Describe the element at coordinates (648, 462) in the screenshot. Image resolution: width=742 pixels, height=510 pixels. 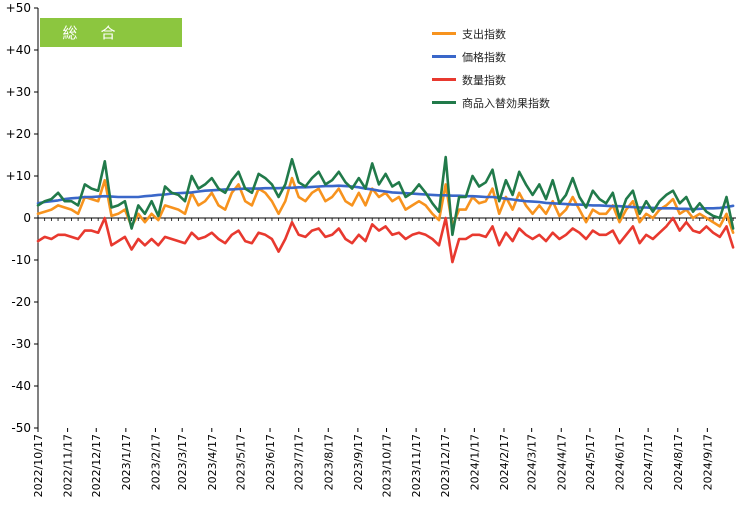
I see `x-tick-label: 2024/7/17` at that location.